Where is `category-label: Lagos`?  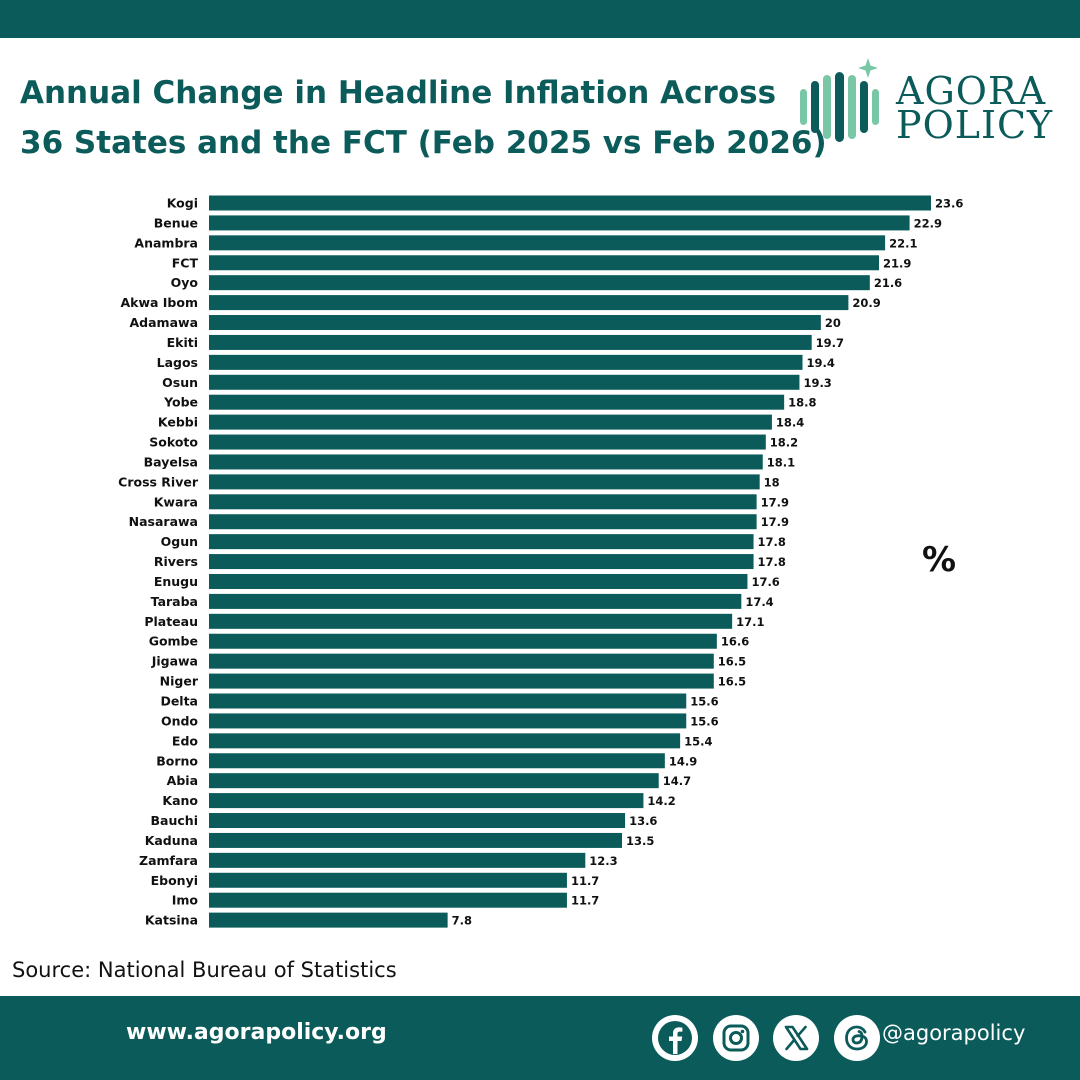
category-label: Lagos is located at coordinates (177, 362).